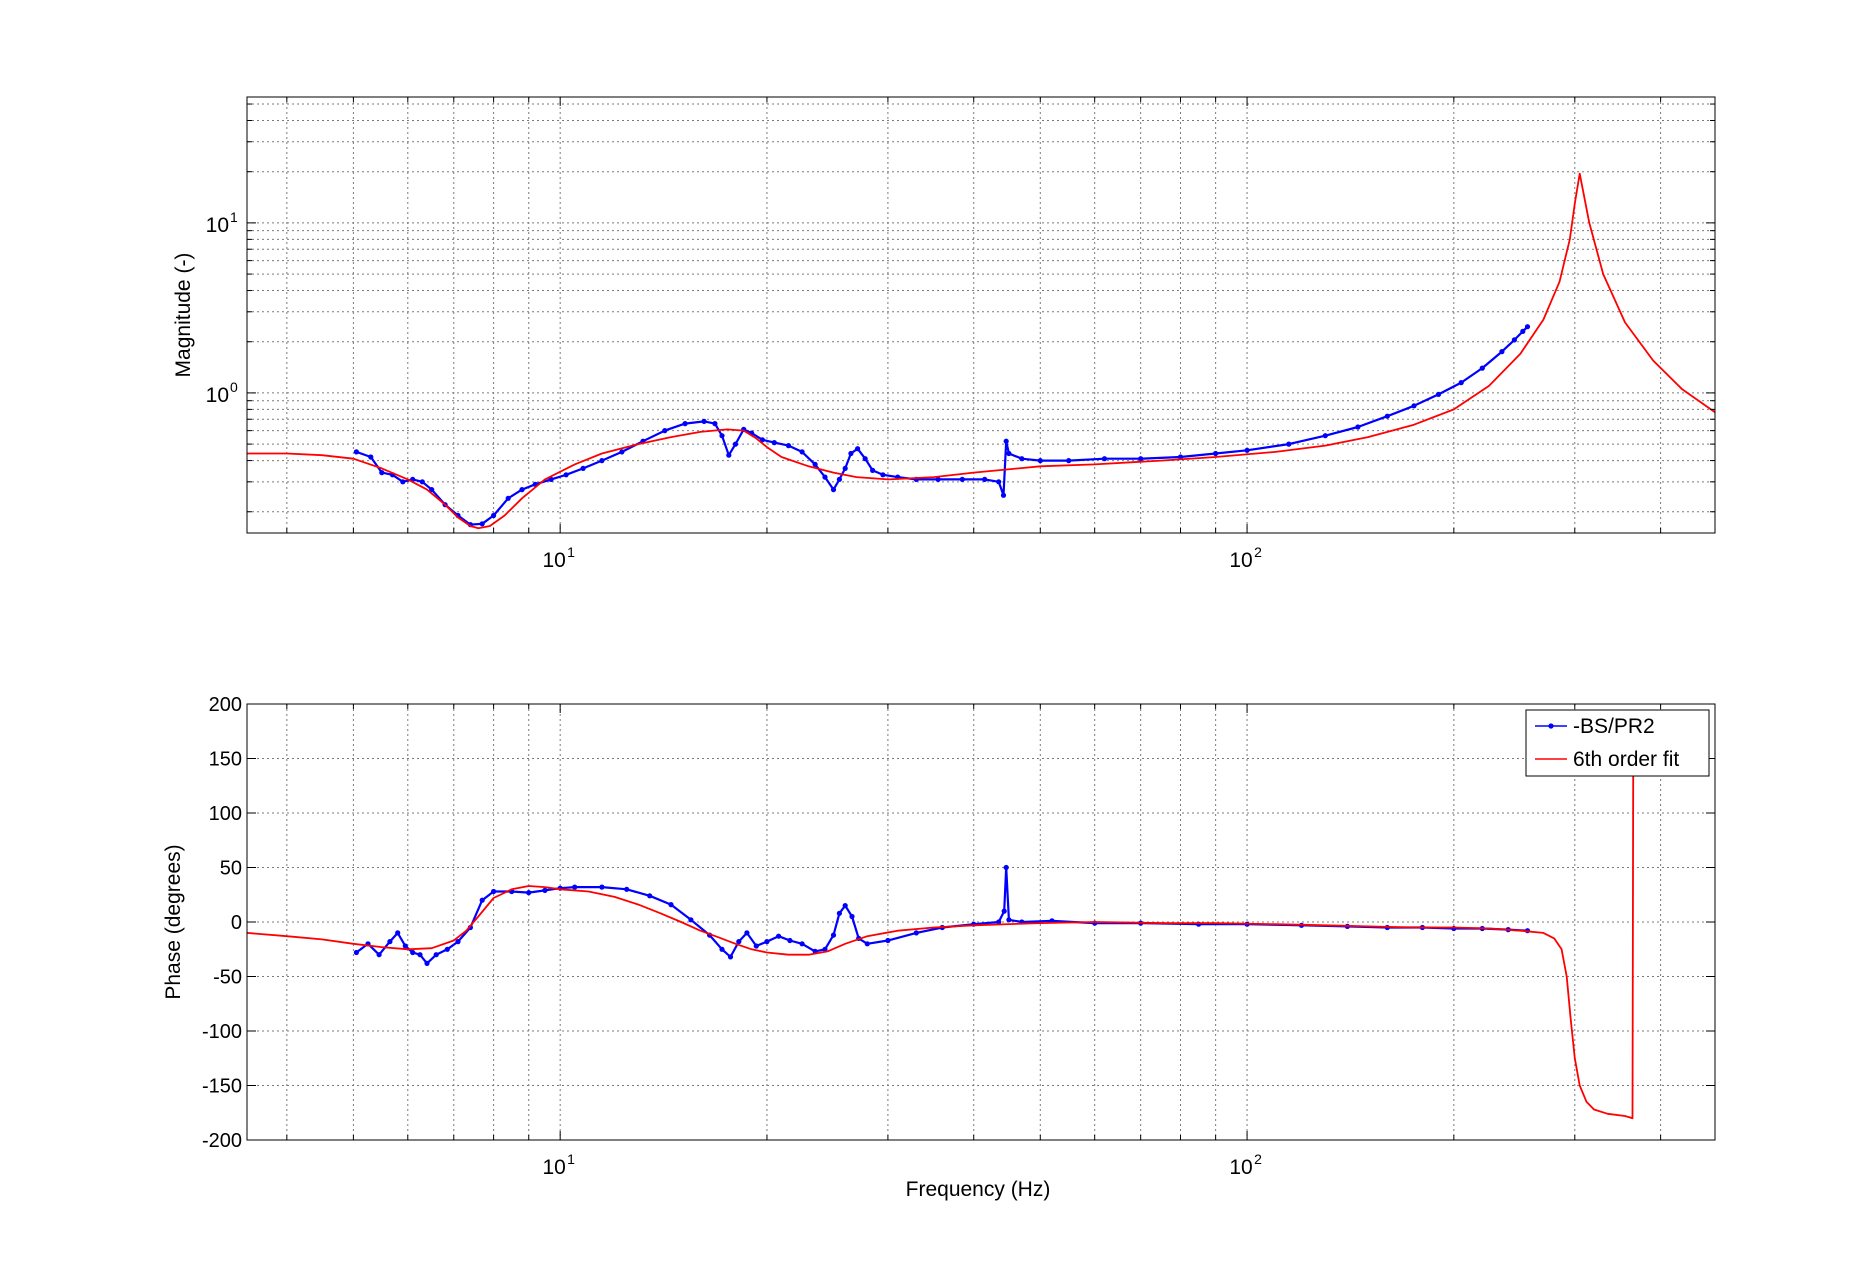 The width and height of the screenshot is (1873, 1266). Describe the element at coordinates (225, 814) in the screenshot. I see `y-tick-label: 100` at that location.